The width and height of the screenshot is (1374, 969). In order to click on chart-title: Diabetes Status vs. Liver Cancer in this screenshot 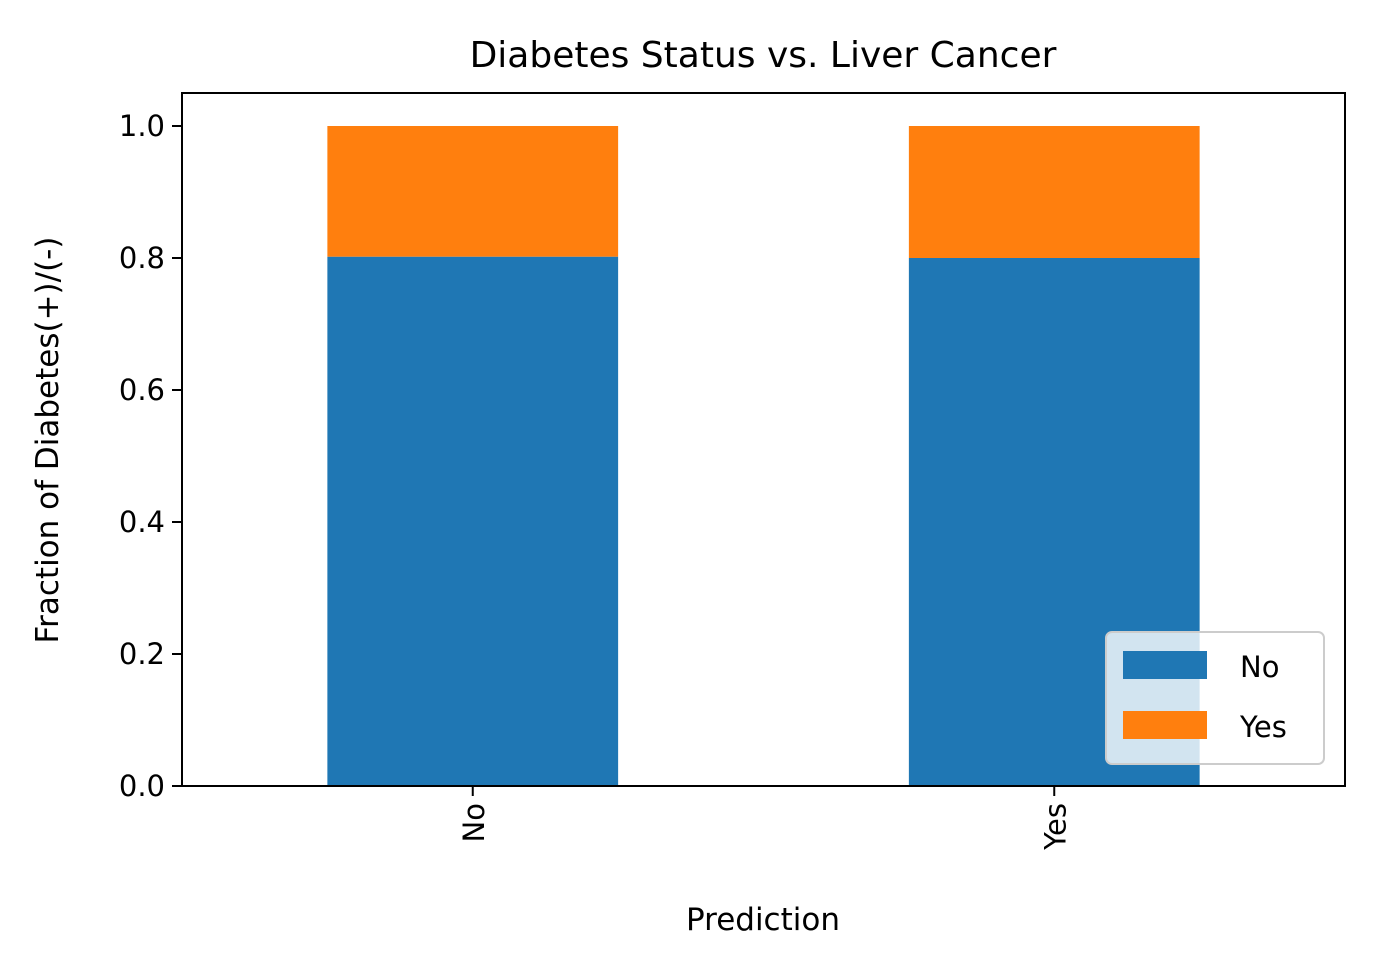, I will do `click(763, 55)`.